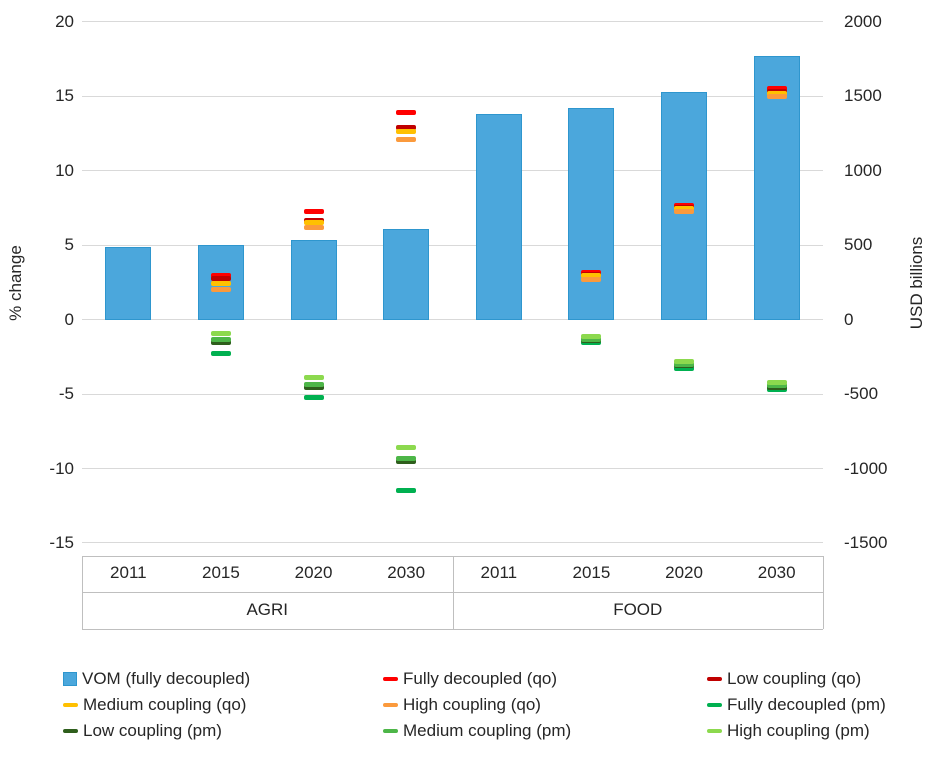 Image resolution: width=935 pixels, height=760 pixels. I want to click on legend-label: VOM (fully decoupled), so click(166, 678).